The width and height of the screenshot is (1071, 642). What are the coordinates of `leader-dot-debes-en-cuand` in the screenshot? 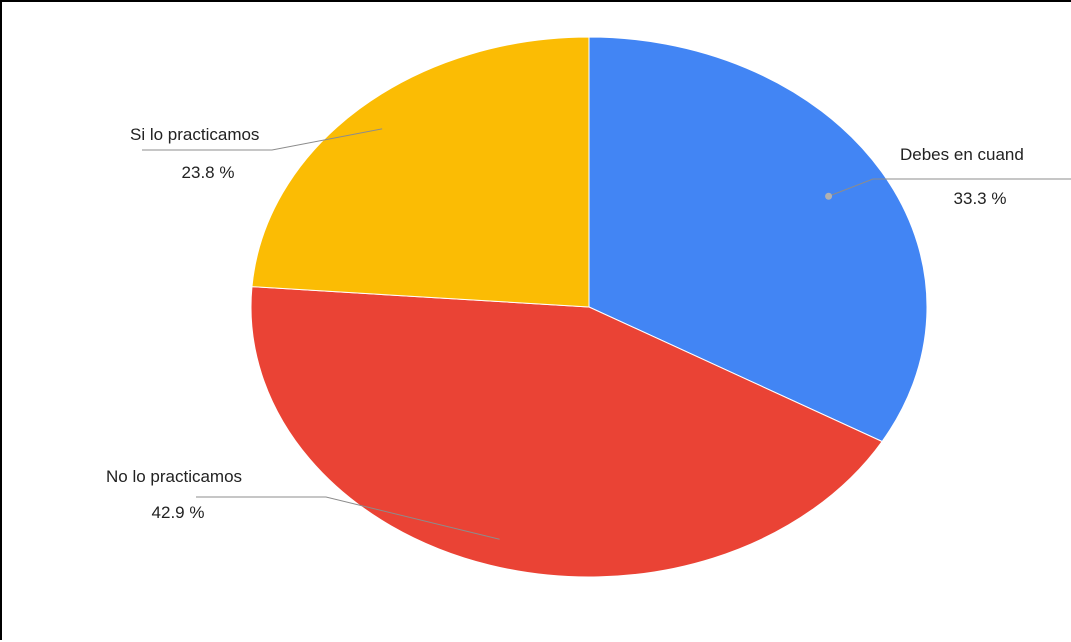 It's located at (828, 196).